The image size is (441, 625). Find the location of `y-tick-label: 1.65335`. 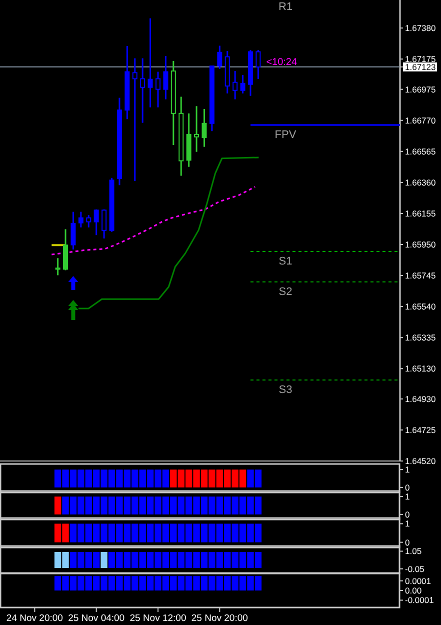

y-tick-label: 1.65335 is located at coordinates (420, 337).